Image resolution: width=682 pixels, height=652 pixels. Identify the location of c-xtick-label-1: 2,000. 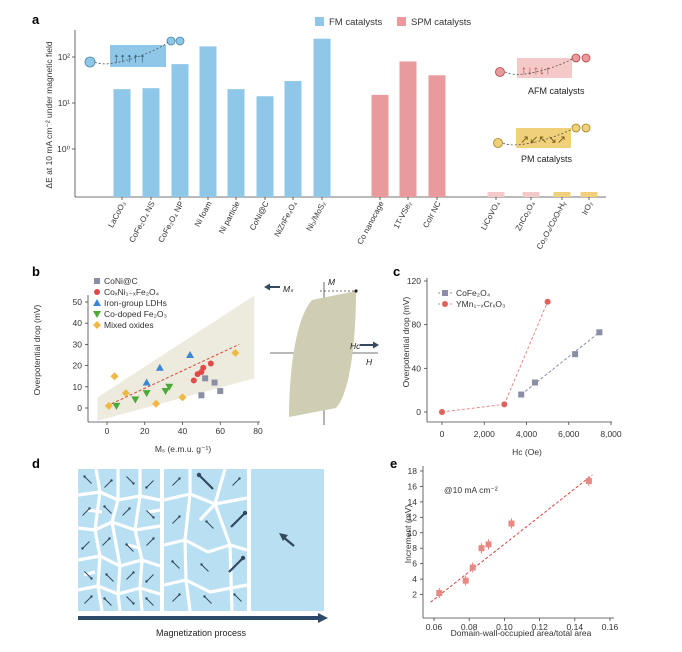
(485, 434).